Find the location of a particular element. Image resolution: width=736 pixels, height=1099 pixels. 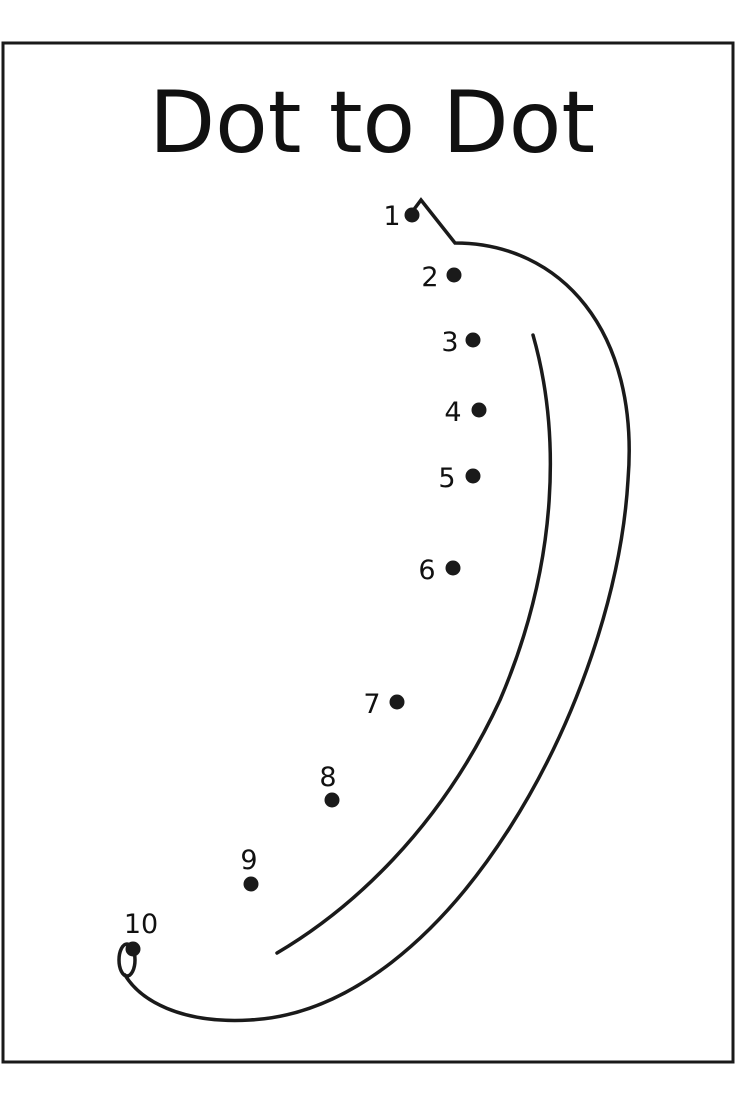

dot-label-9: 9 is located at coordinates (248, 860).